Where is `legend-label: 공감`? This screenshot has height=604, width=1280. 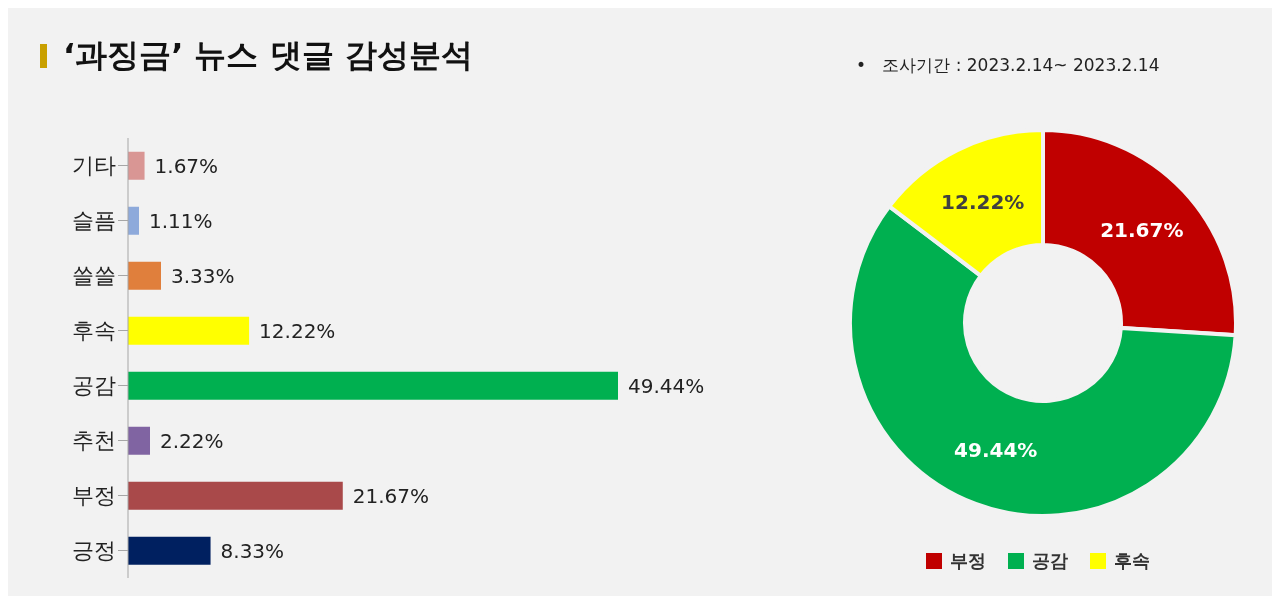 legend-label: 공감 is located at coordinates (1049, 561).